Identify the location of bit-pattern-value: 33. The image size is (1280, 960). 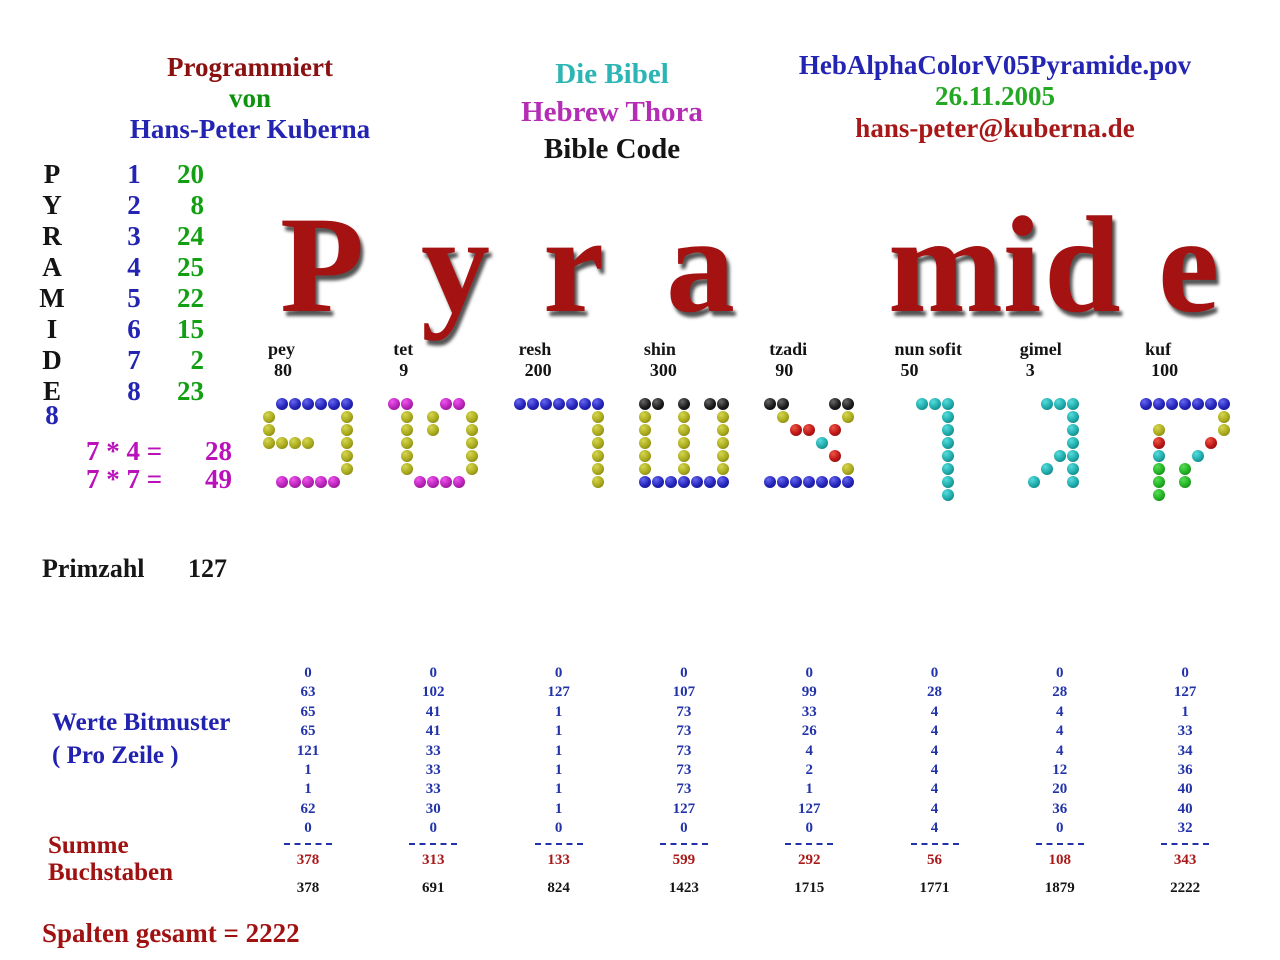
(433, 751).